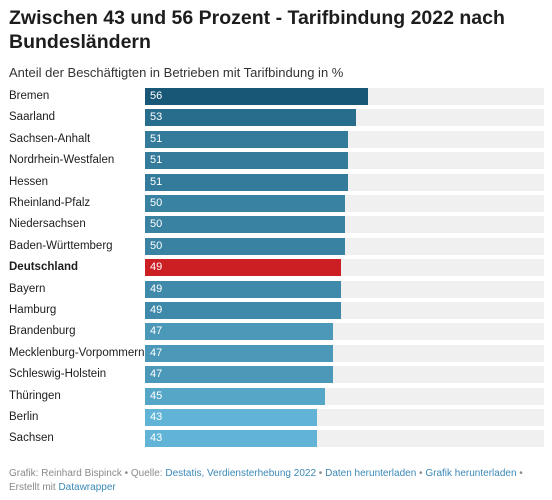 The image size is (552, 500). I want to click on category-label: Niedersachsen, so click(47, 224).